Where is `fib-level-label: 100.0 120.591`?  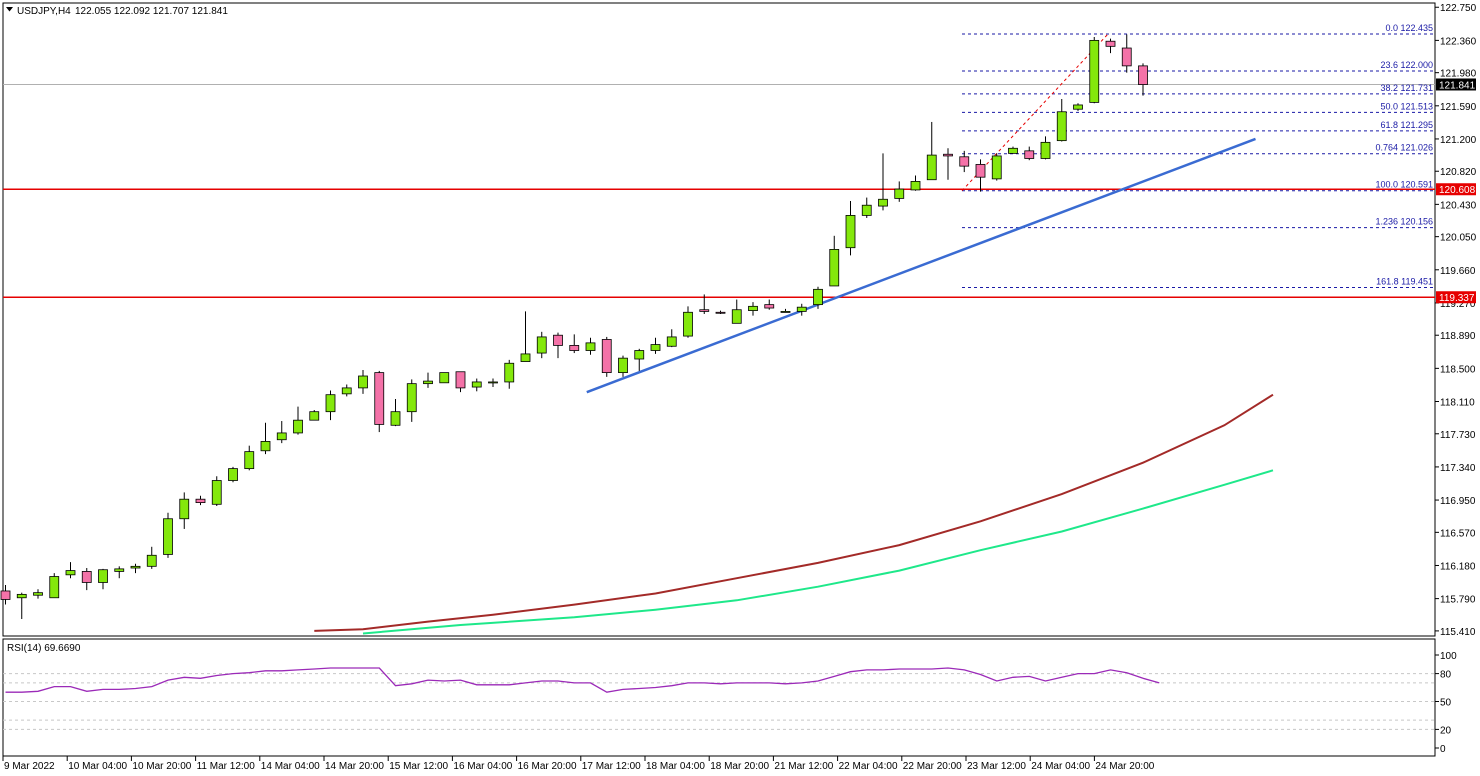
fib-level-label: 100.0 120.591 is located at coordinates (1404, 185).